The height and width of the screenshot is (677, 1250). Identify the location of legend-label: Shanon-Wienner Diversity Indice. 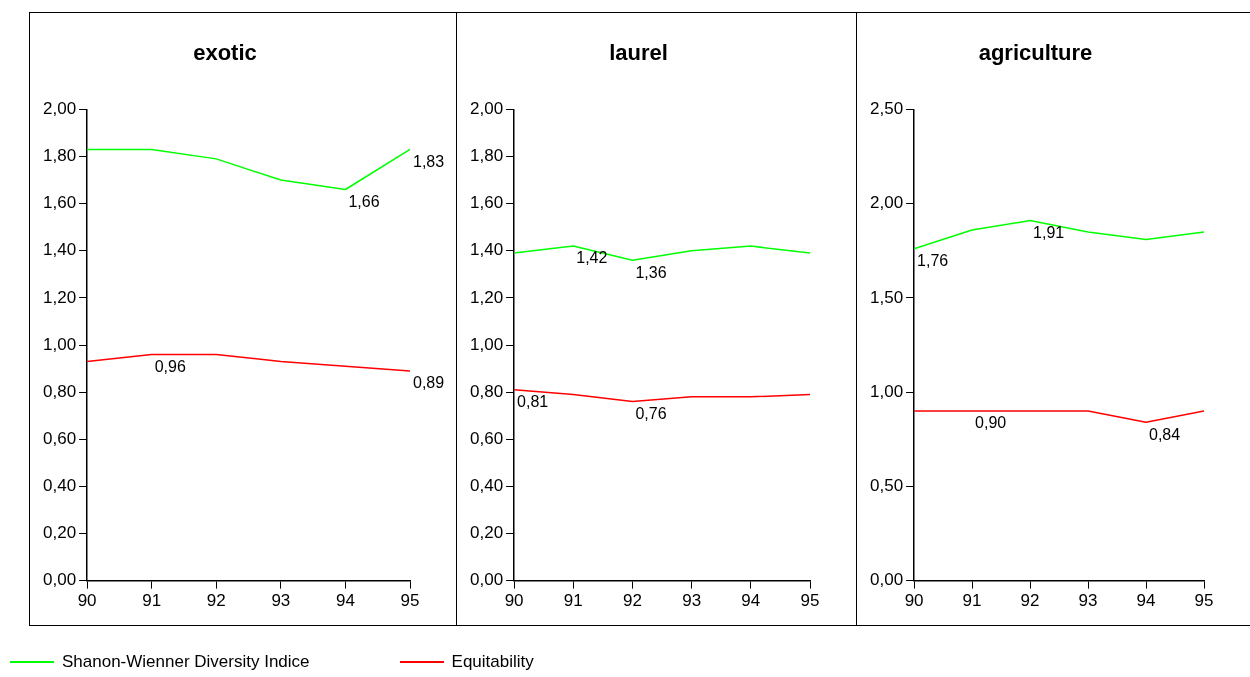
(186, 662).